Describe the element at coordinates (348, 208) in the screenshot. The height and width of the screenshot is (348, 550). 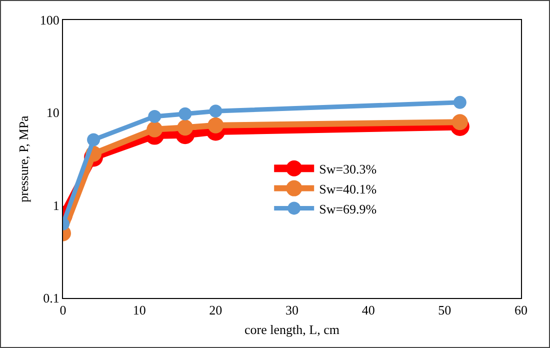
I see `legend-label: Sw=69.9%` at that location.